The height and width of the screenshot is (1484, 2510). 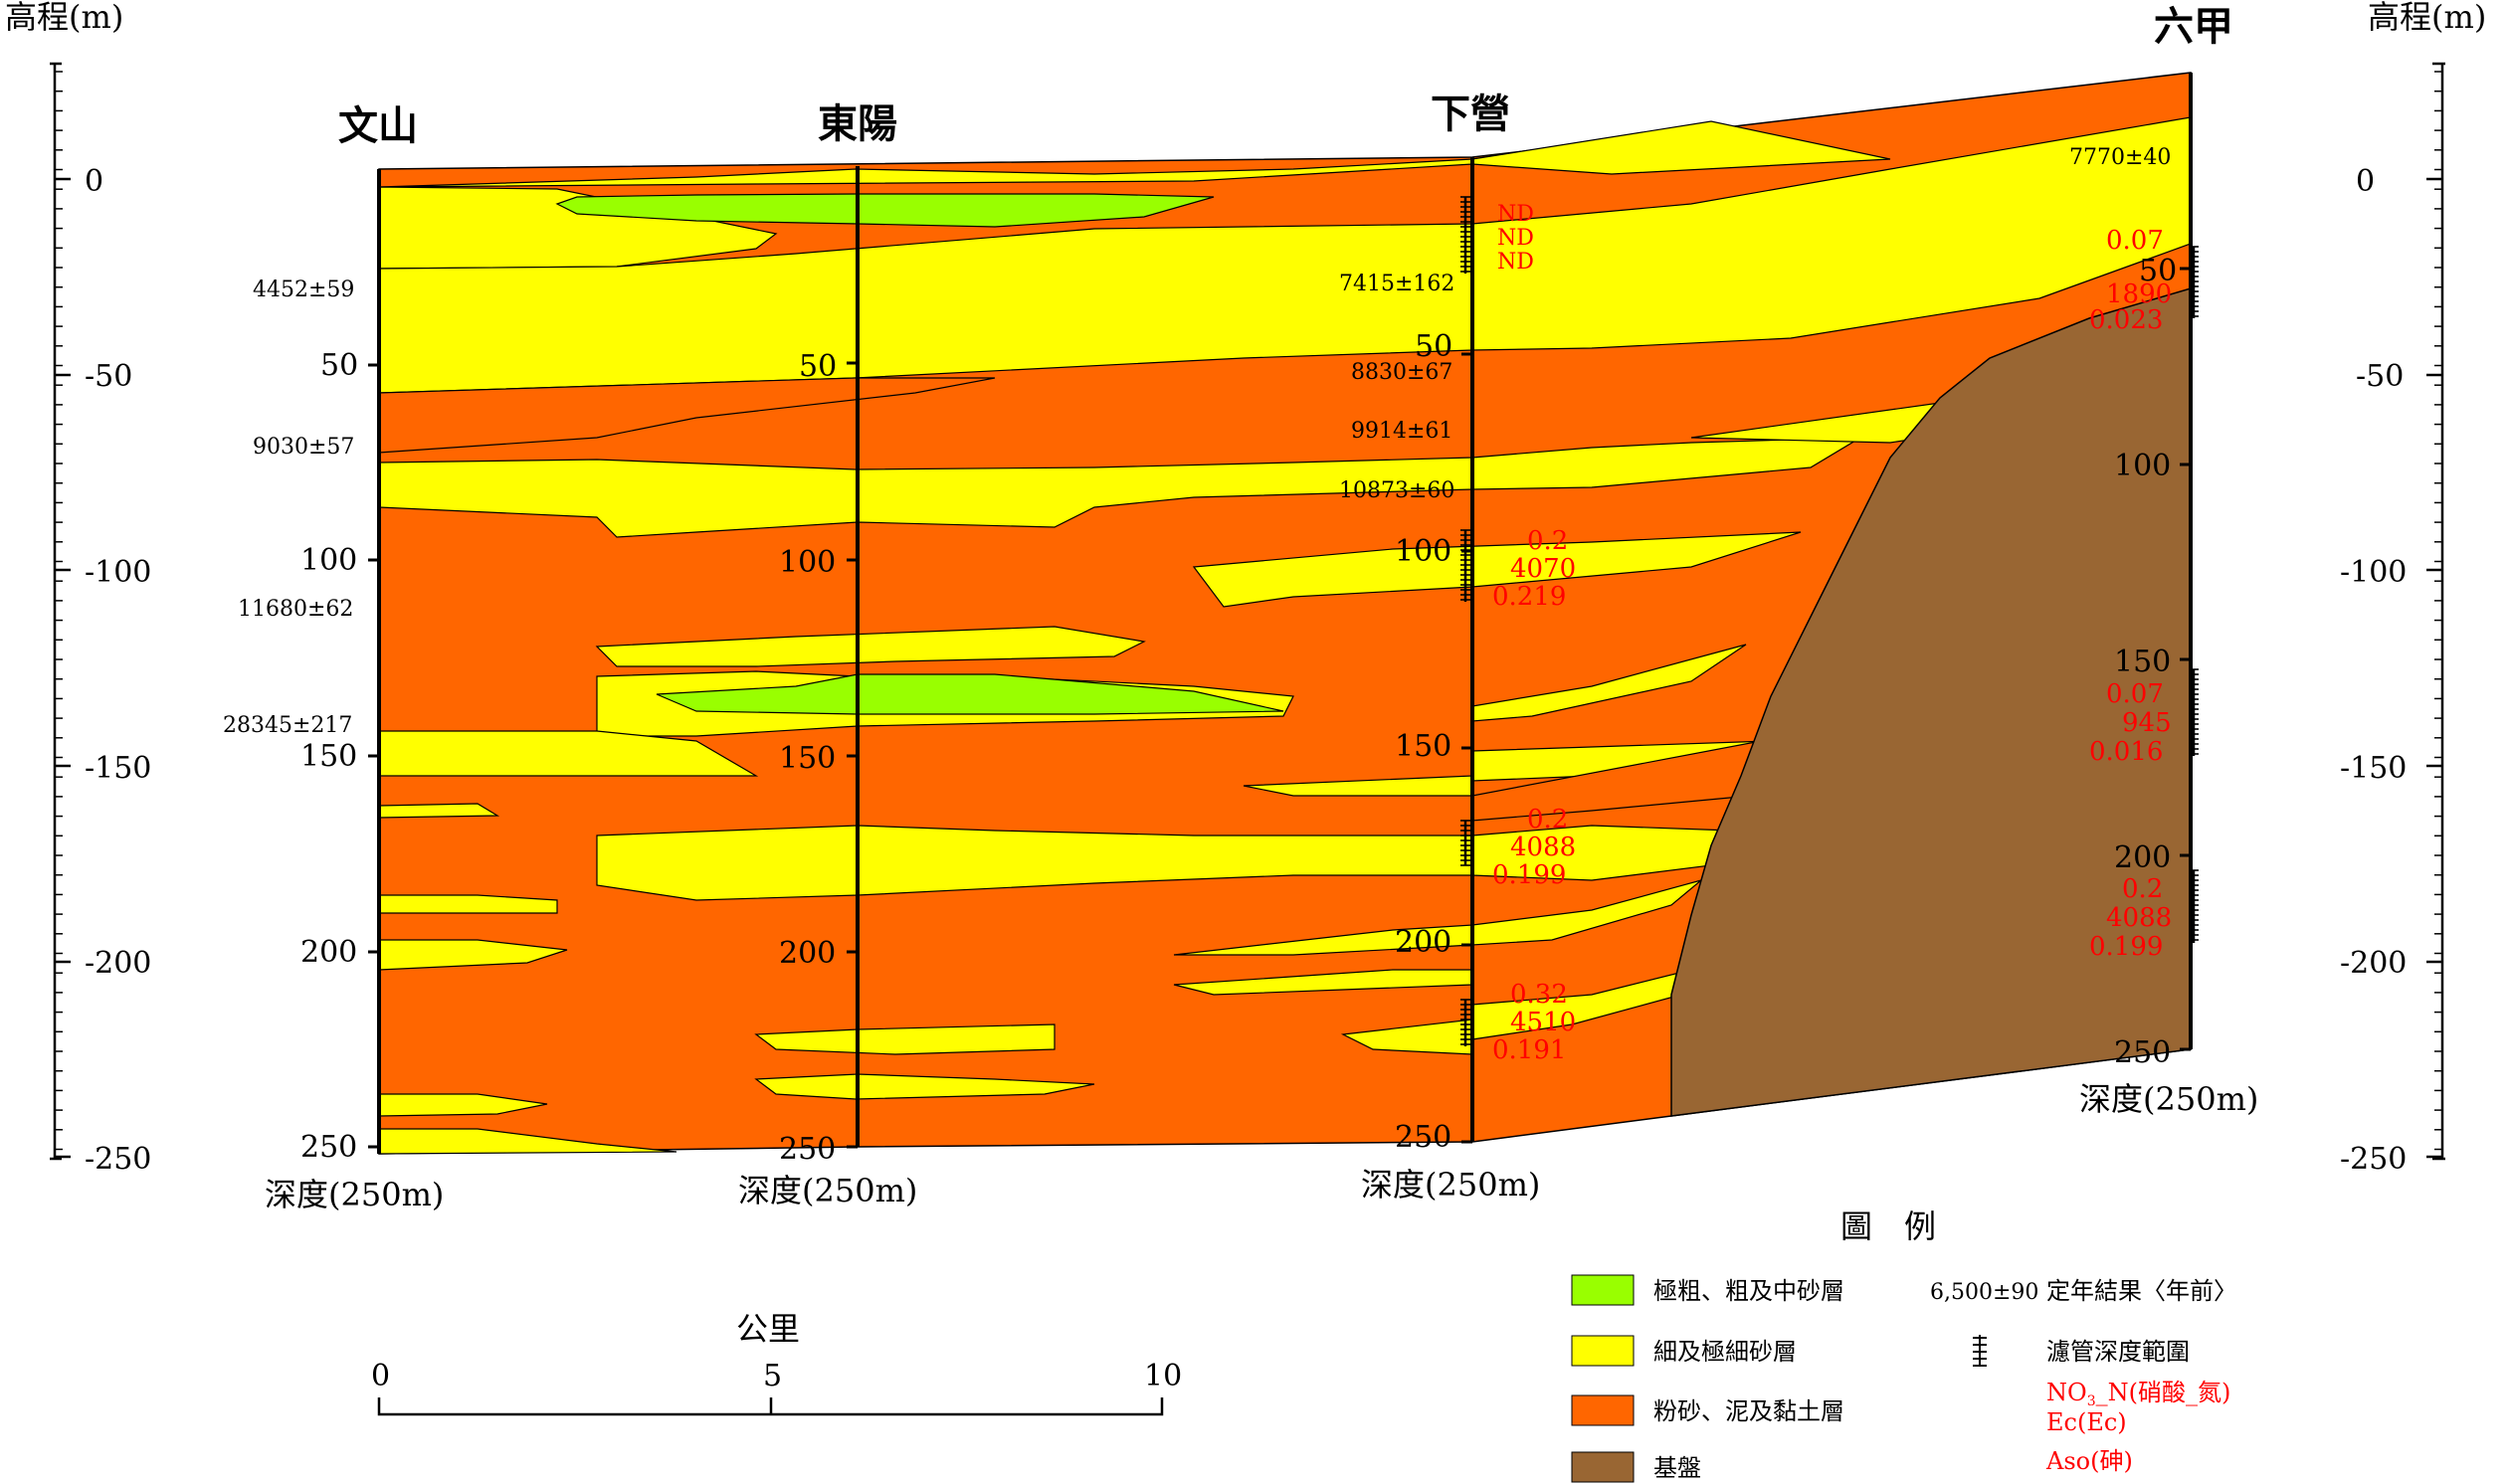 What do you see at coordinates (768, 1329) in the screenshot?
I see `scale-bar-title: 公里` at bounding box center [768, 1329].